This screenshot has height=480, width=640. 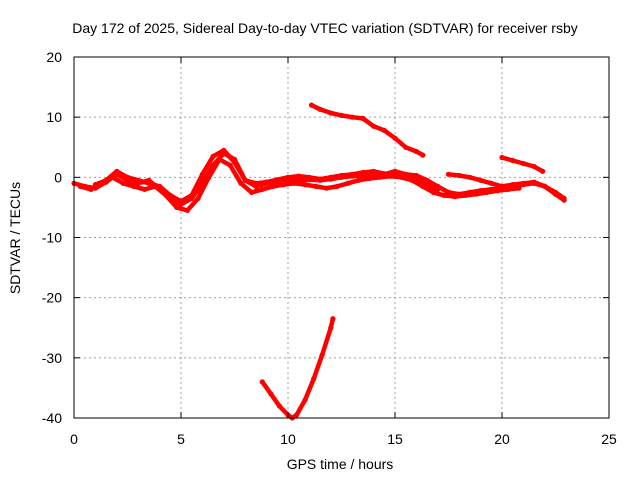 I want to click on x-tick-label: 15, so click(x=395, y=439).